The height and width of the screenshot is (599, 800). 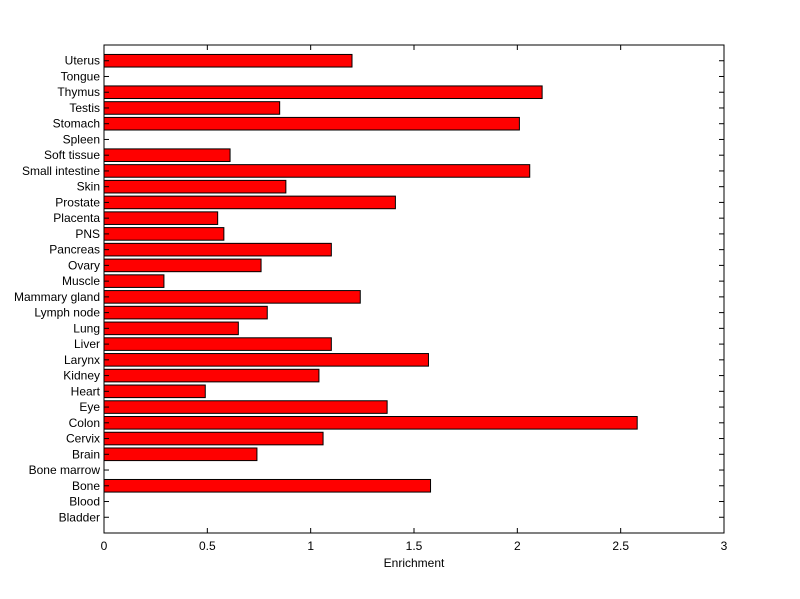 What do you see at coordinates (232, 297) in the screenshot?
I see `bar-mammary-gland` at bounding box center [232, 297].